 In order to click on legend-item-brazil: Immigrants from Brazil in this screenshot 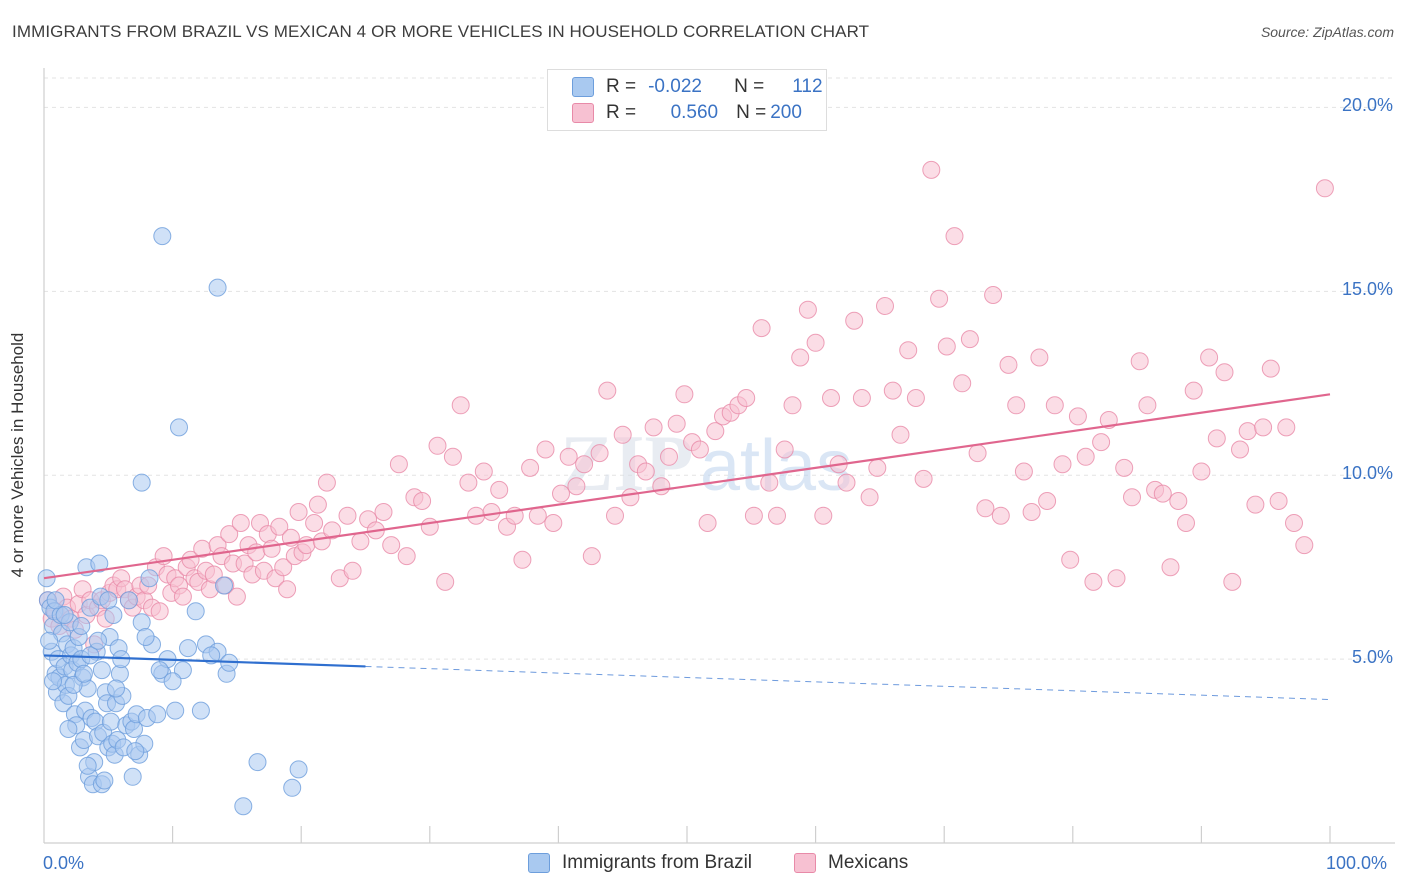, I will do `click(640, 863)`.